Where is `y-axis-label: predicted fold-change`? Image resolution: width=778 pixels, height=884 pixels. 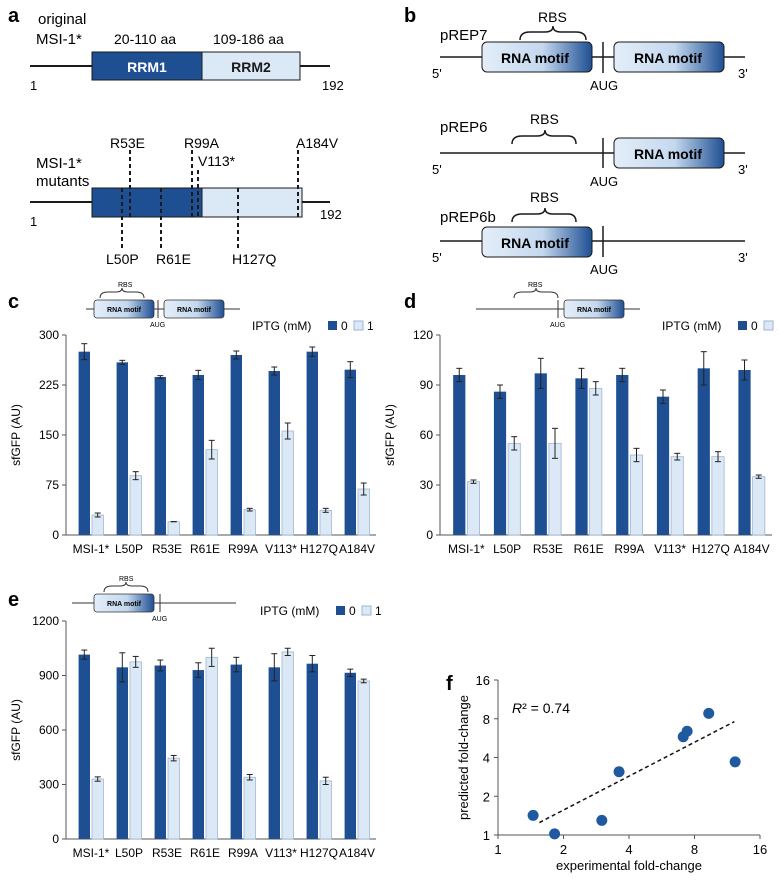
y-axis-label: predicted fold-change is located at coordinates (463, 757).